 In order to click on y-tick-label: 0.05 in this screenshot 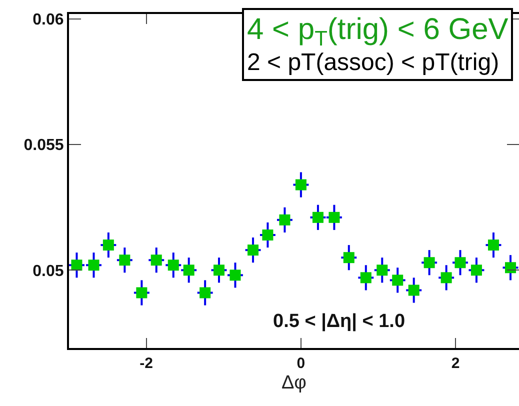, I will do `click(48, 271)`.